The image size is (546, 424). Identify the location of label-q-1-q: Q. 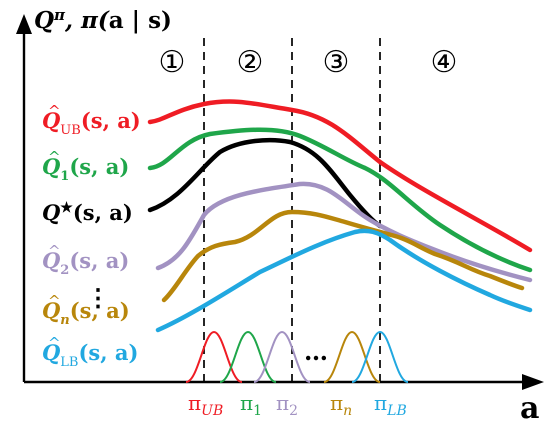
(51, 166).